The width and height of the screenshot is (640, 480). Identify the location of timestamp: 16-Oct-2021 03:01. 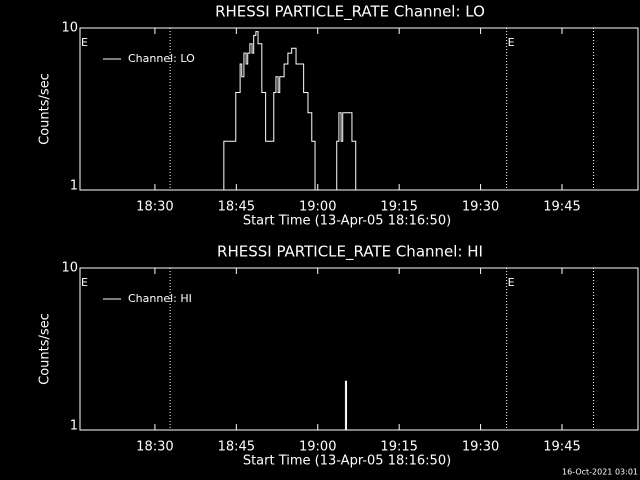
(600, 472).